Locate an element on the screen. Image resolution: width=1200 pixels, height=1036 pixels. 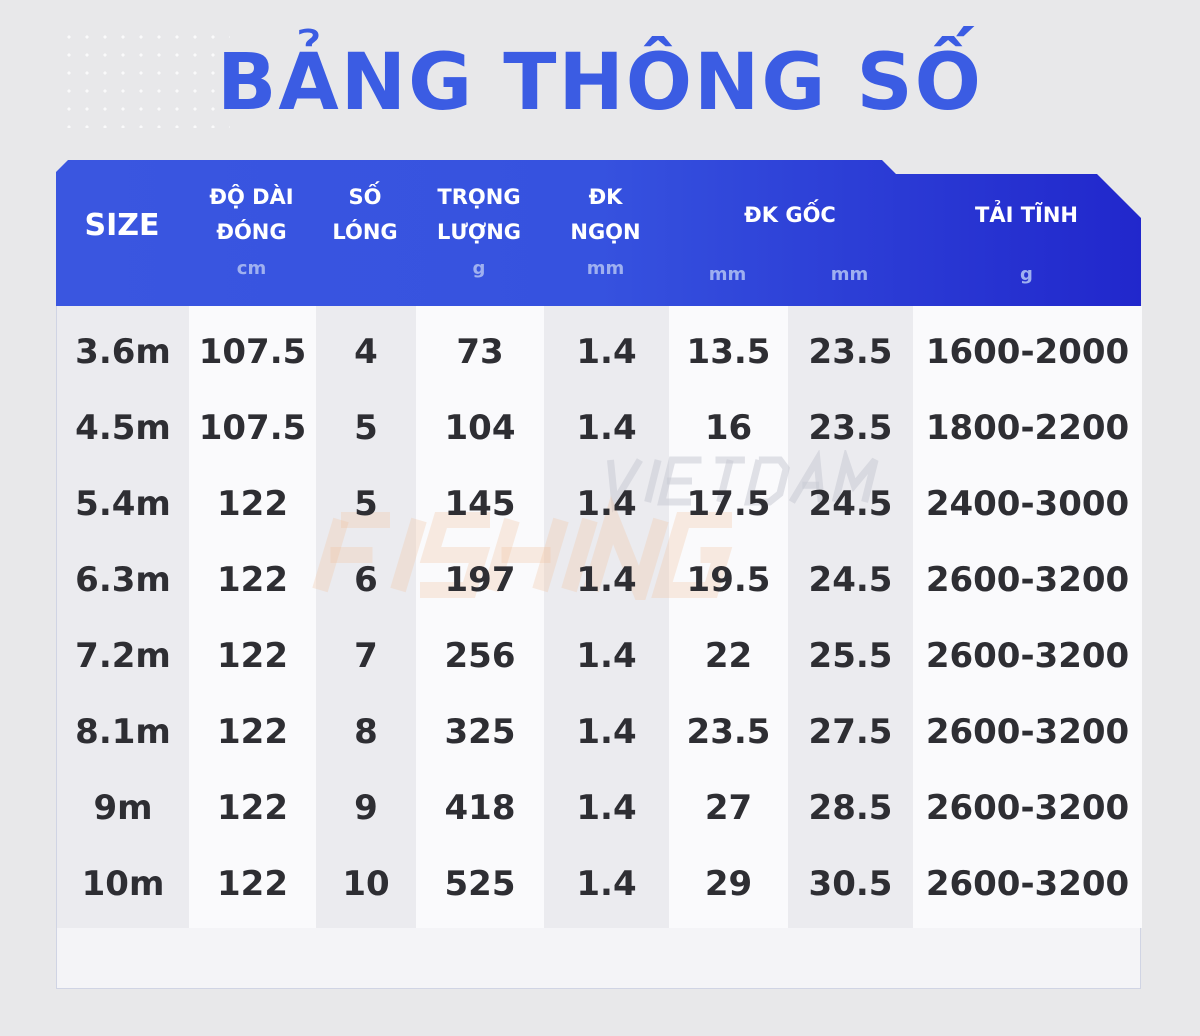
header-label: LƯỢNG is located at coordinates (479, 232).